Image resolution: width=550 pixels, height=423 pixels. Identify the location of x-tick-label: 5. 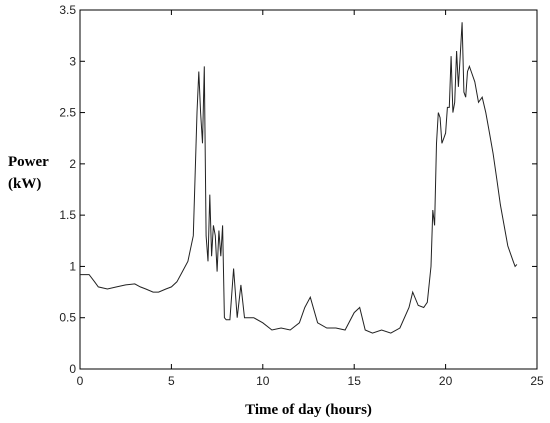
(171, 381).